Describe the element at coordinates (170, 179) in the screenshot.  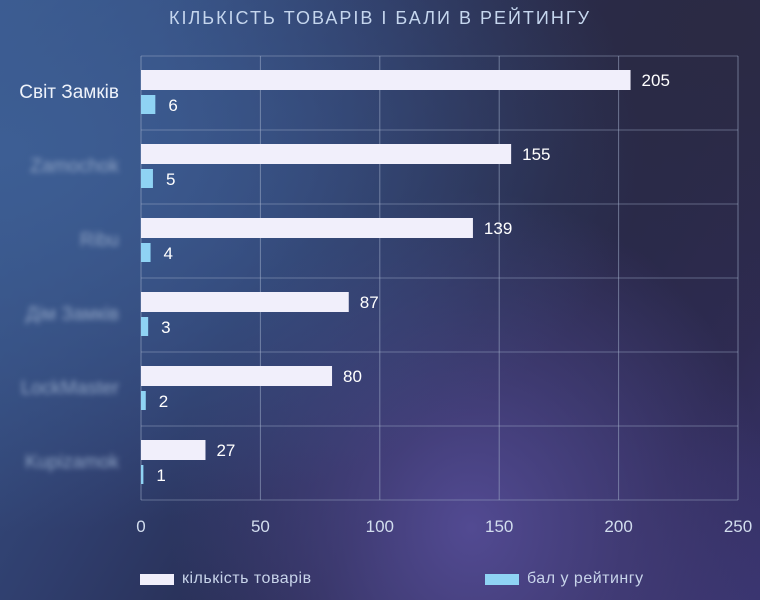
I see `data-label-series-2: 5` at that location.